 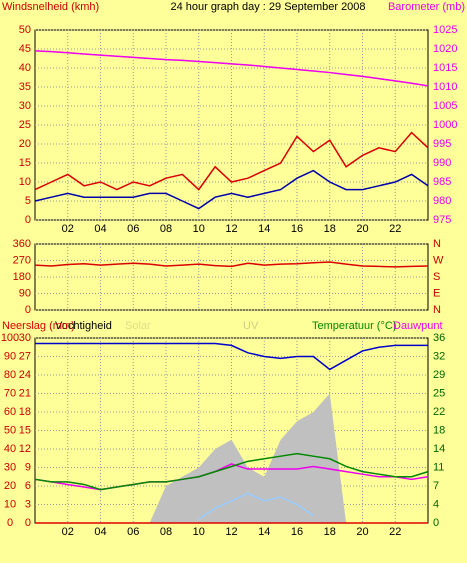 I want to click on x-tick-label: 02, so click(x=68, y=532).